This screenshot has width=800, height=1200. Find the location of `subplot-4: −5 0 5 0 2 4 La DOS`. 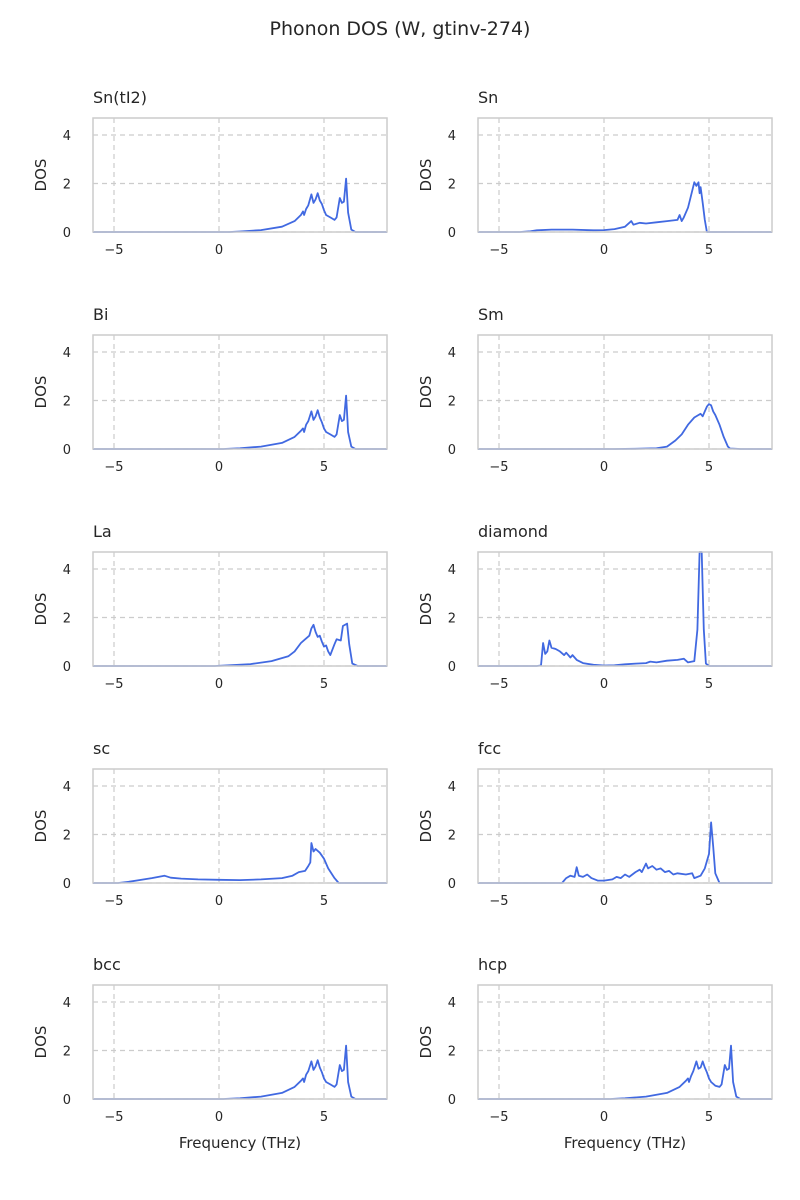

subplot-4: −5 0 5 0 2 4 La DOS is located at coordinates (210, 607).